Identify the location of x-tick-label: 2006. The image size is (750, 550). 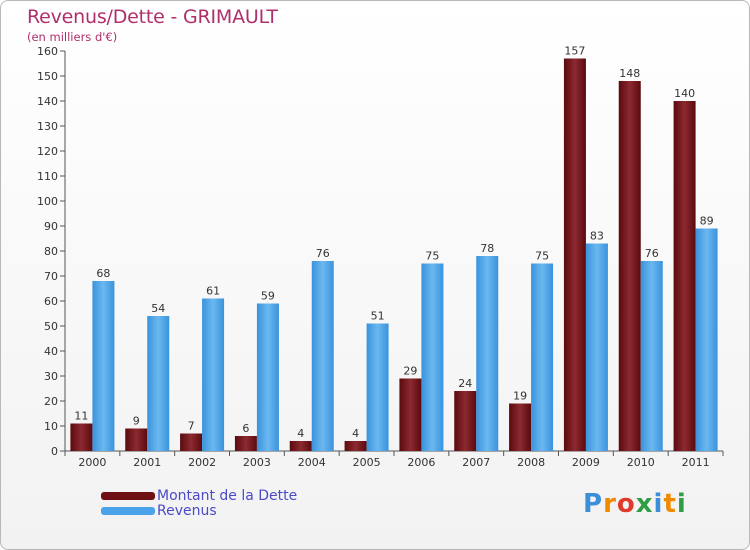
(421, 462).